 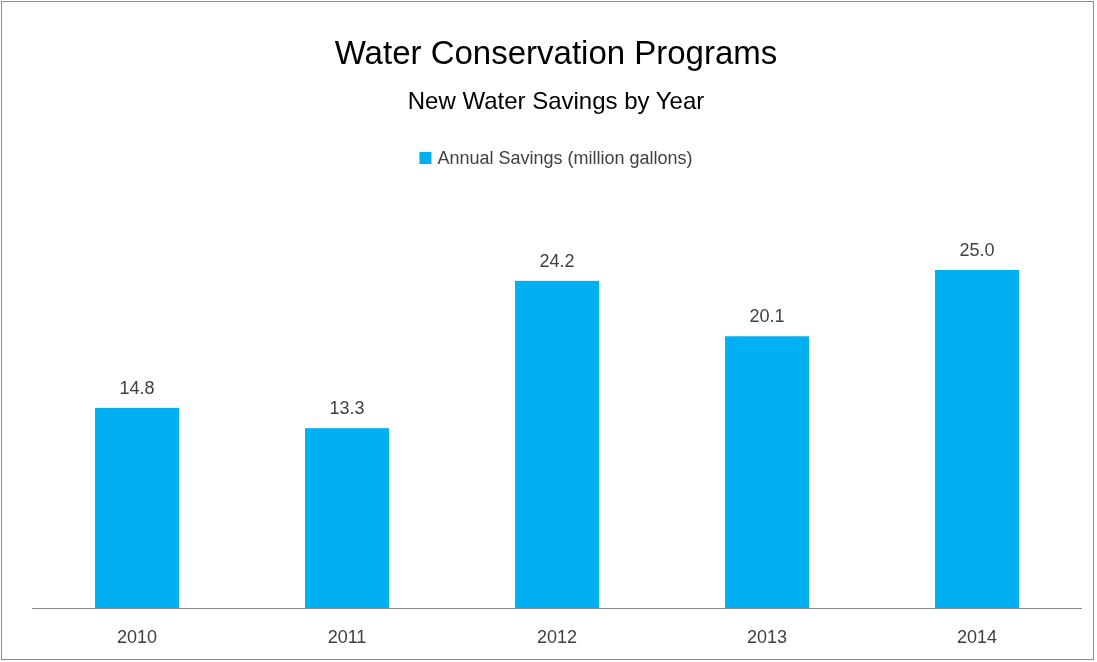 What do you see at coordinates (137, 636) in the screenshot?
I see `x-tick-label: 2010` at bounding box center [137, 636].